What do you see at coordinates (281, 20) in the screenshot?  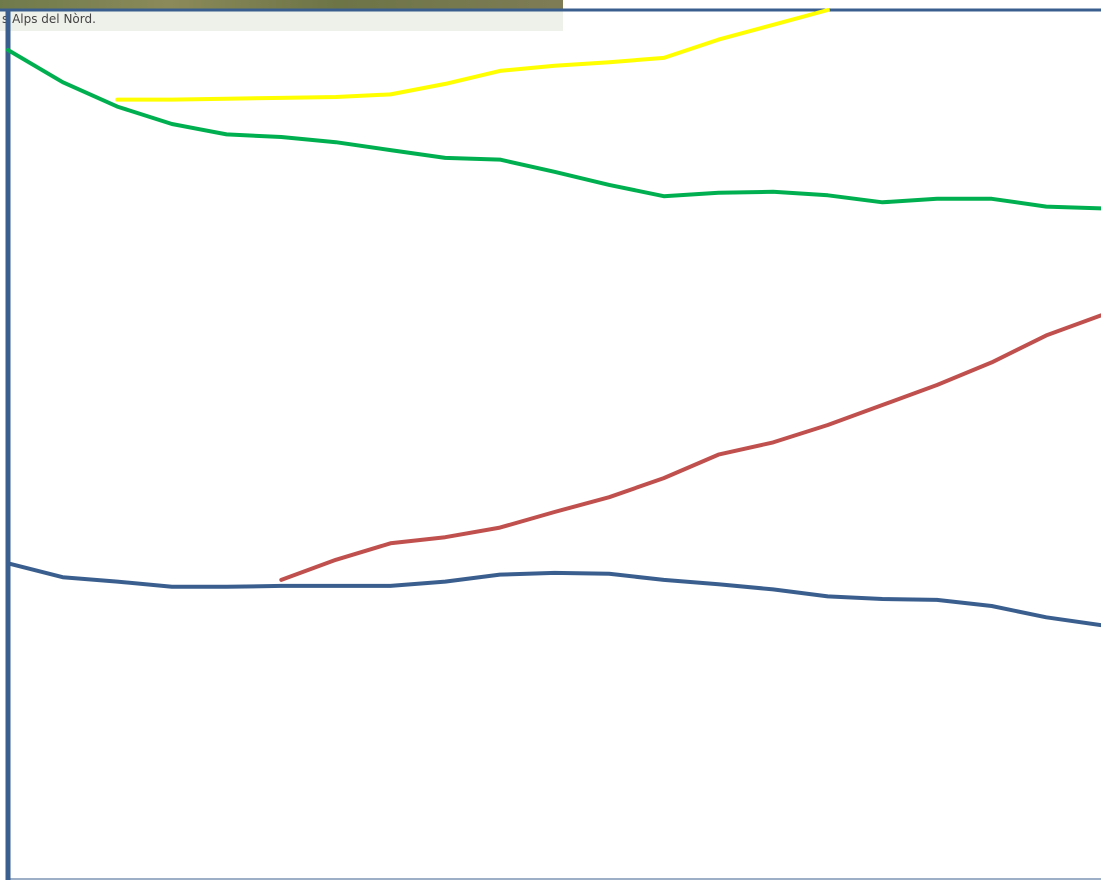 I see `caption-strip` at bounding box center [281, 20].